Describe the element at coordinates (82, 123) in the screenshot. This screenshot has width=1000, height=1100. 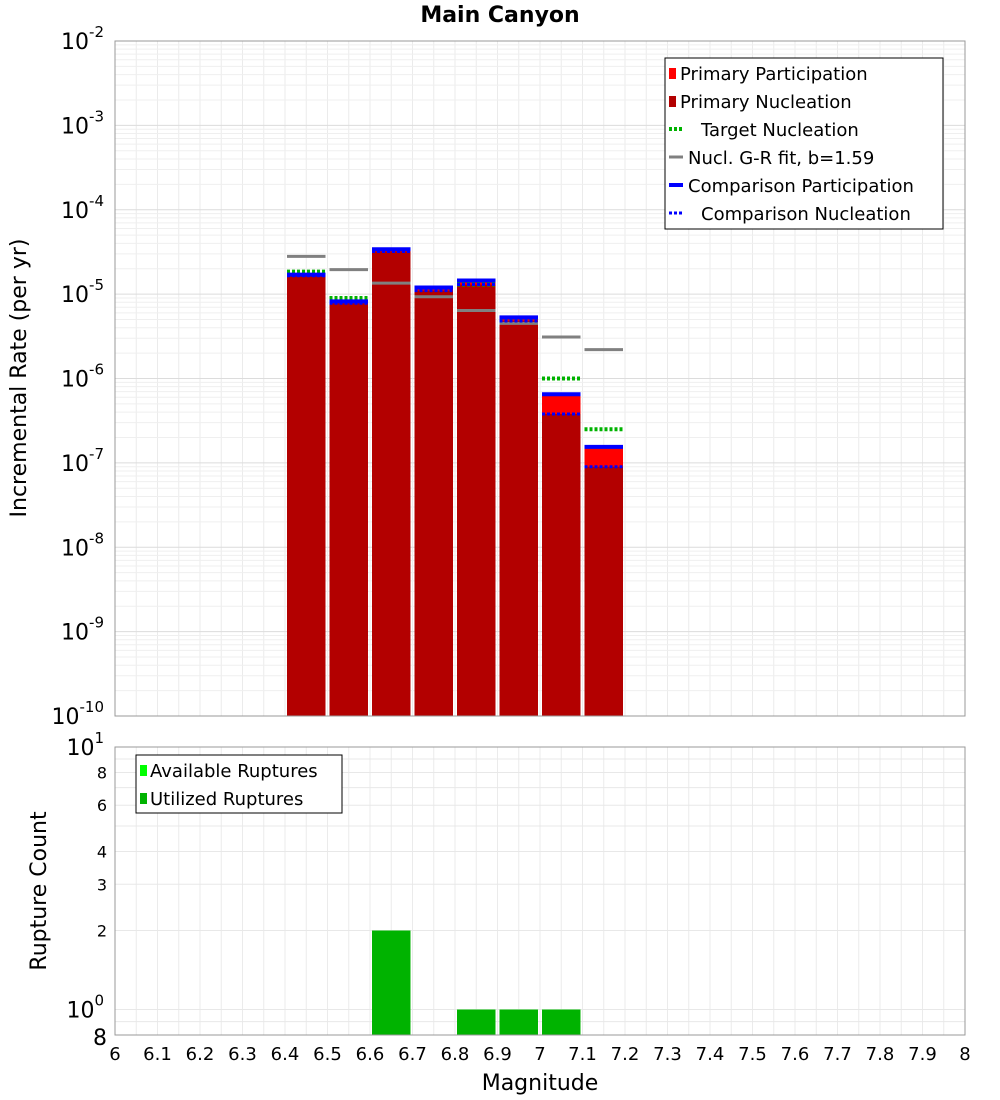
I see `top-y-tick-label: 10⁻³` at that location.